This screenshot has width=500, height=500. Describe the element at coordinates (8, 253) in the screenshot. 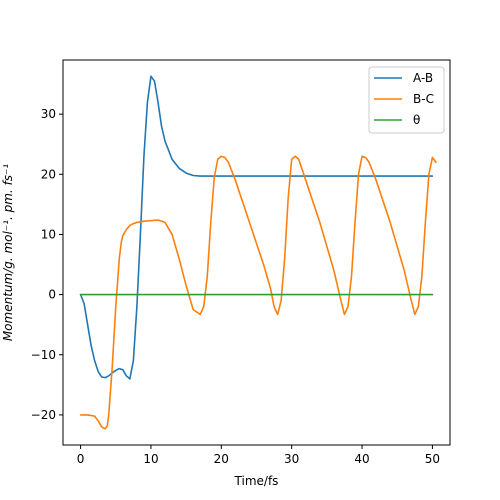

I see `y-axis-label: Momentum/g. mol⁻¹. pm. fs⁻¹` at that location.